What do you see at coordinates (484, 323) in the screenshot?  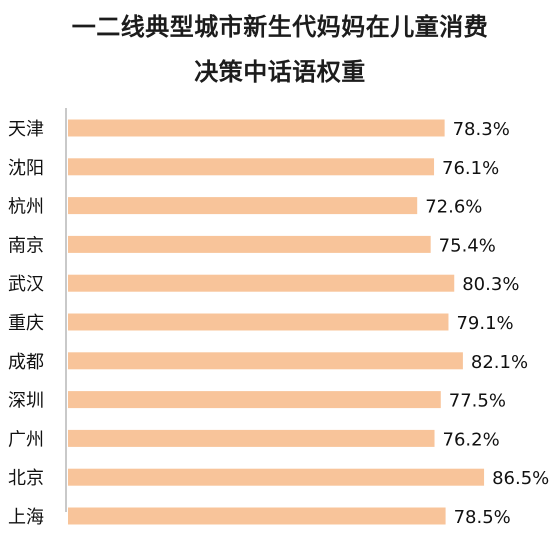 I see `value-label: 79.1%` at bounding box center [484, 323].